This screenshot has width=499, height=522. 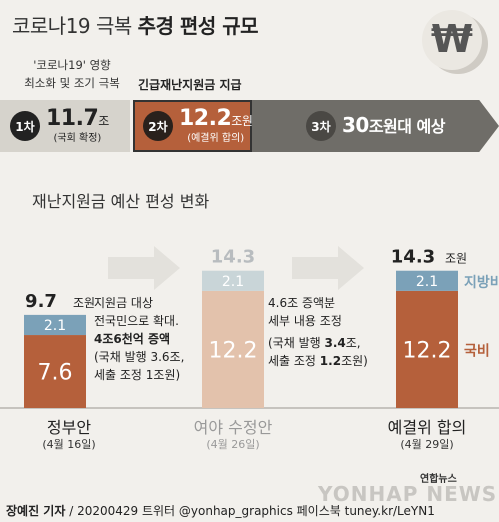 I want to click on note1-line4: (국채 발행 3.6조,, so click(x=139, y=357).